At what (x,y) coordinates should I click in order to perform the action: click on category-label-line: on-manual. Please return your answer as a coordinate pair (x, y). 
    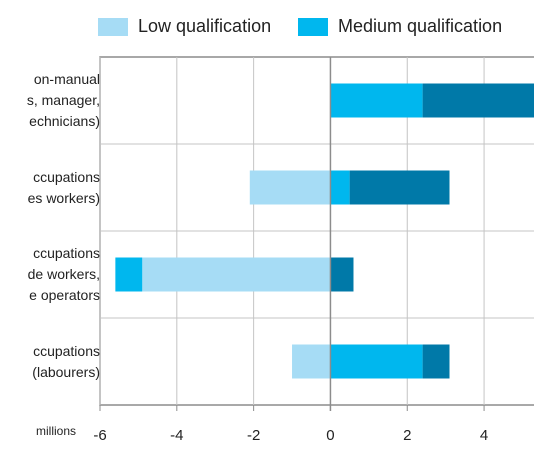
    Looking at the image, I should click on (66, 79).